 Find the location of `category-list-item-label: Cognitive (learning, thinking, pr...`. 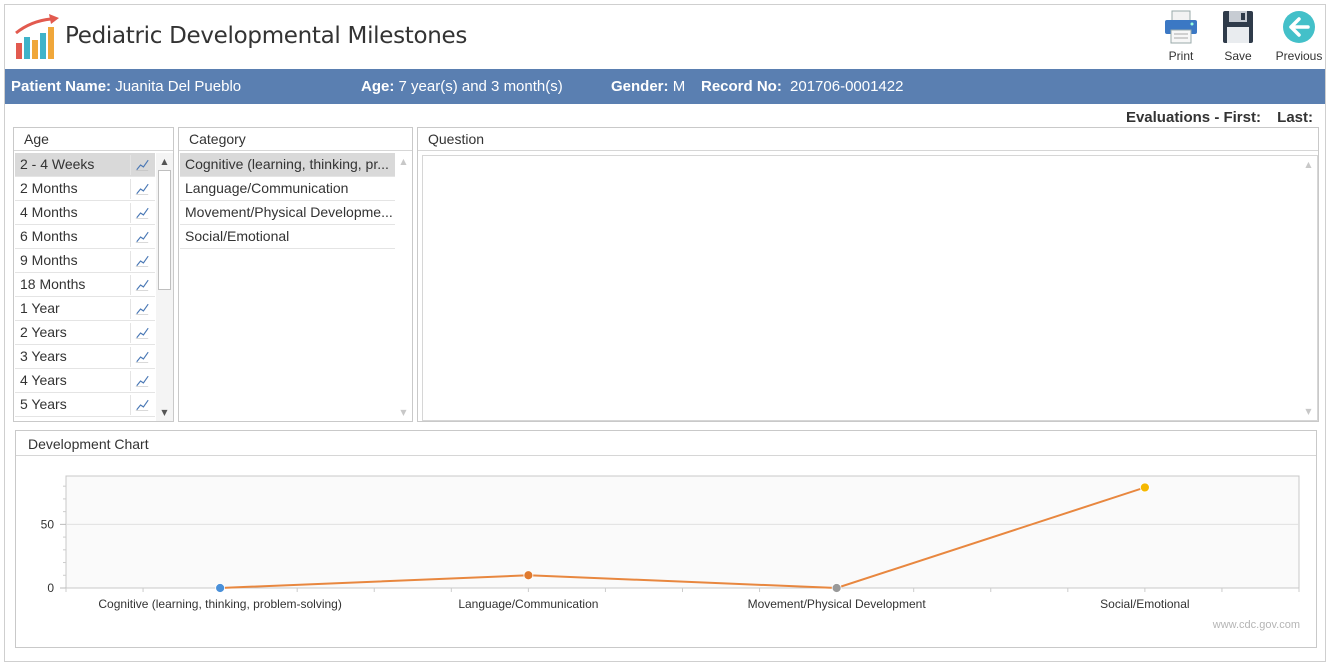

category-list-item-label: Cognitive (learning, thinking, pr... is located at coordinates (287, 164).